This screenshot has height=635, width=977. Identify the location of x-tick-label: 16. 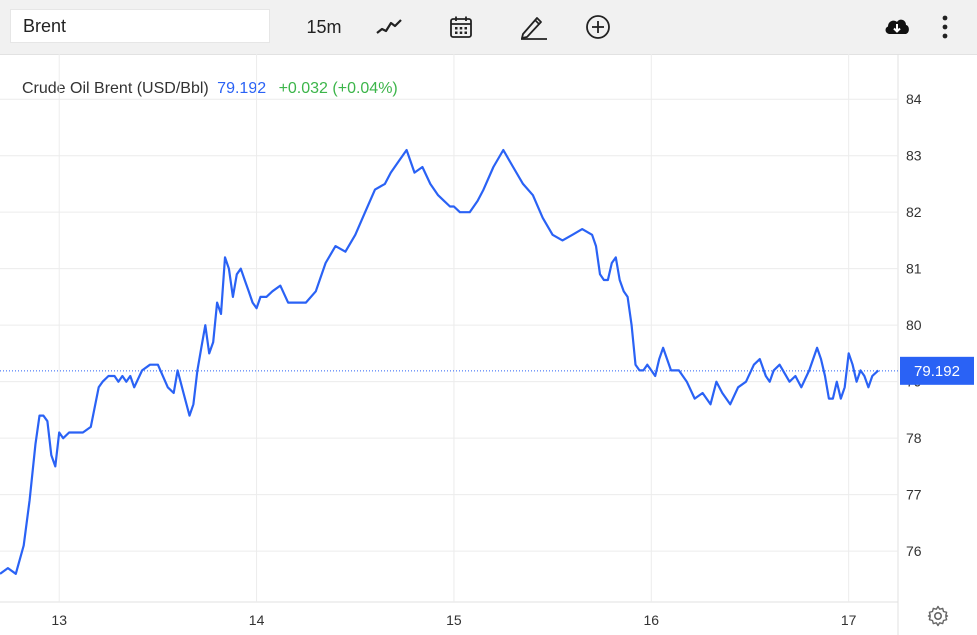
(652, 620).